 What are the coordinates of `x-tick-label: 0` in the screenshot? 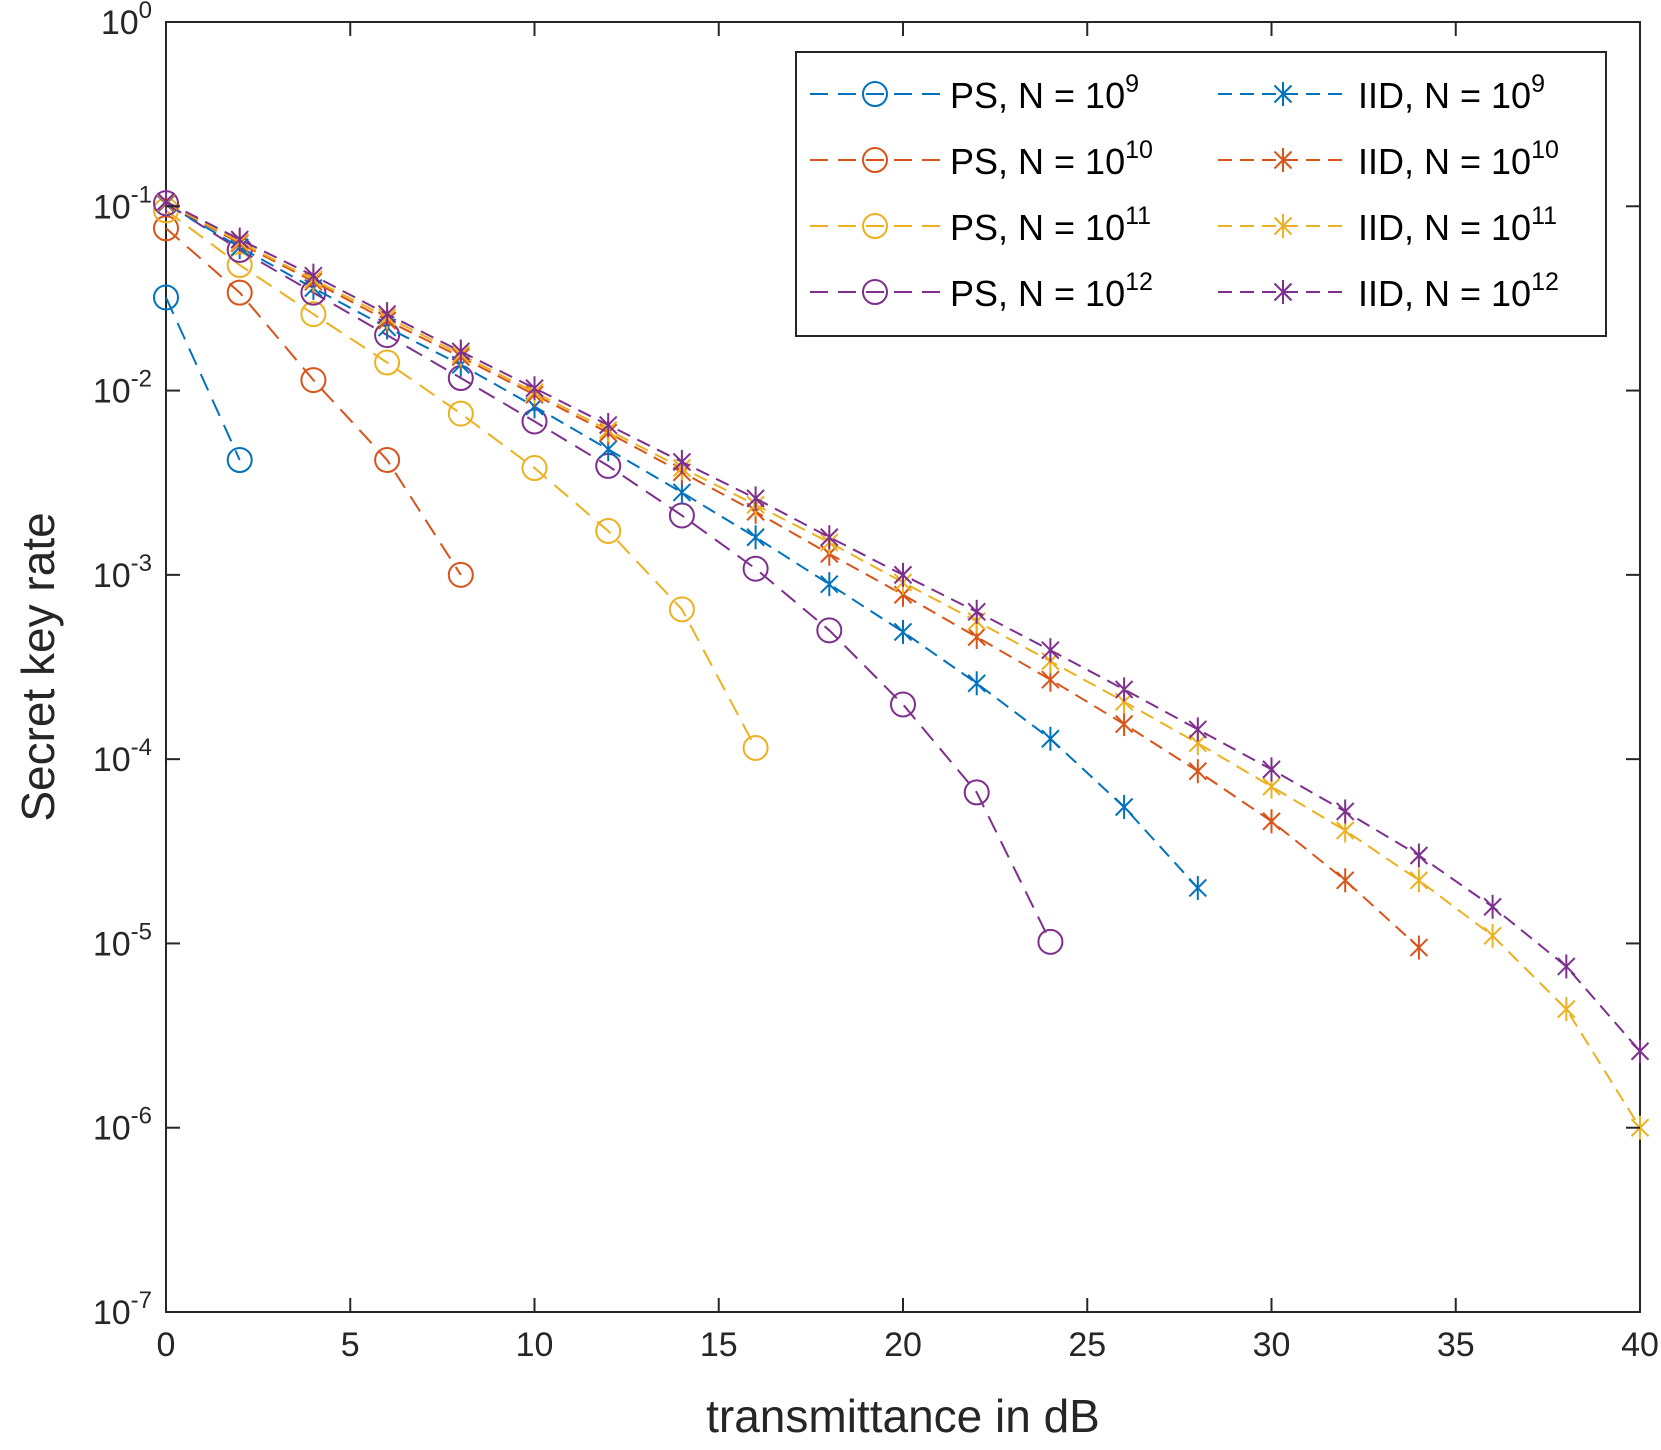 It's located at (166, 1345).